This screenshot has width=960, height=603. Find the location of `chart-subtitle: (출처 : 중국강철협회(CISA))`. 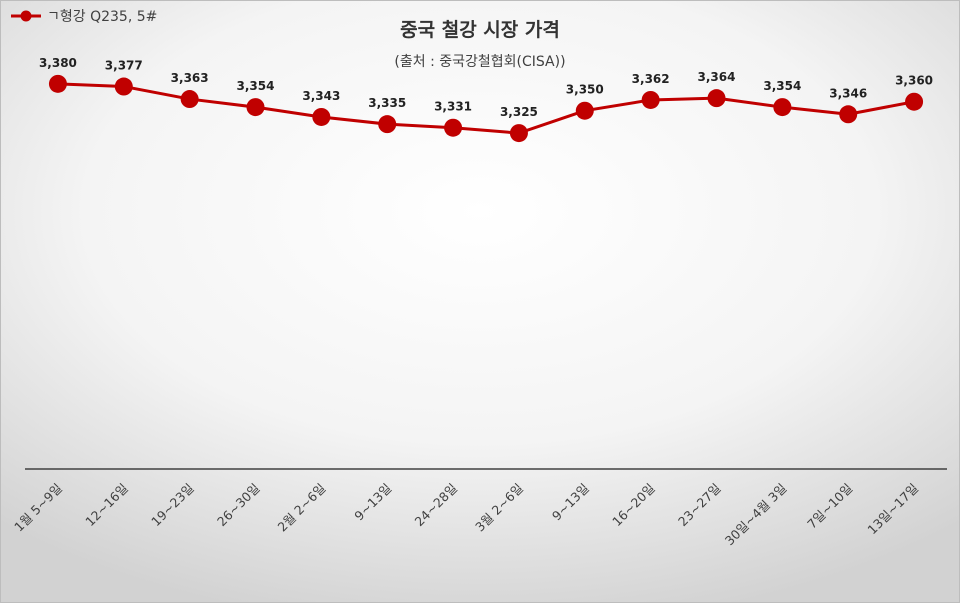

chart-subtitle: (출처 : 중국강철협회(CISA)) is located at coordinates (480, 62).